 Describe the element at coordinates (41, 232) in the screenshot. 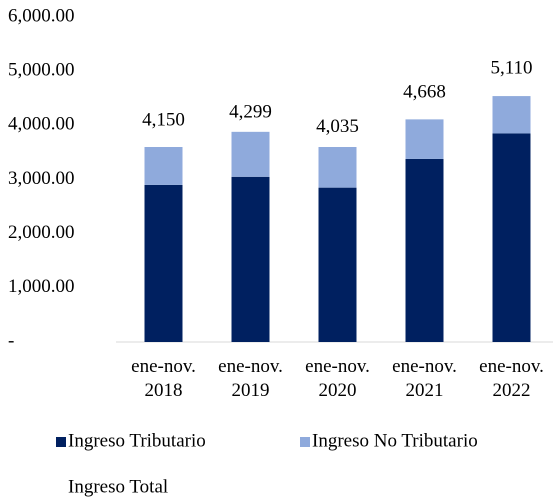

I see `y-tick-label: 2,000.00` at that location.